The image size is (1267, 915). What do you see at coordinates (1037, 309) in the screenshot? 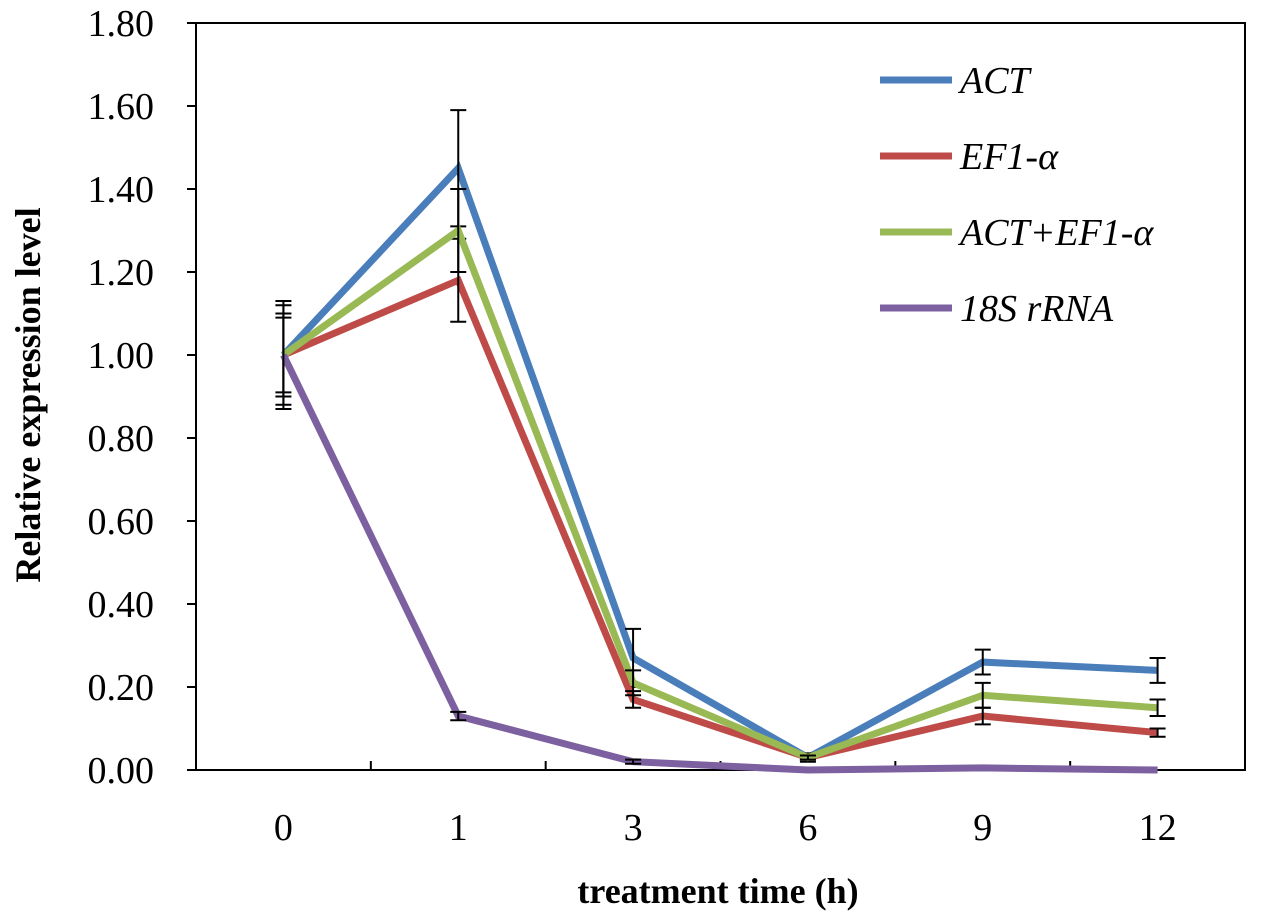
I see `legend-label: 18S rRNA` at bounding box center [1037, 309].